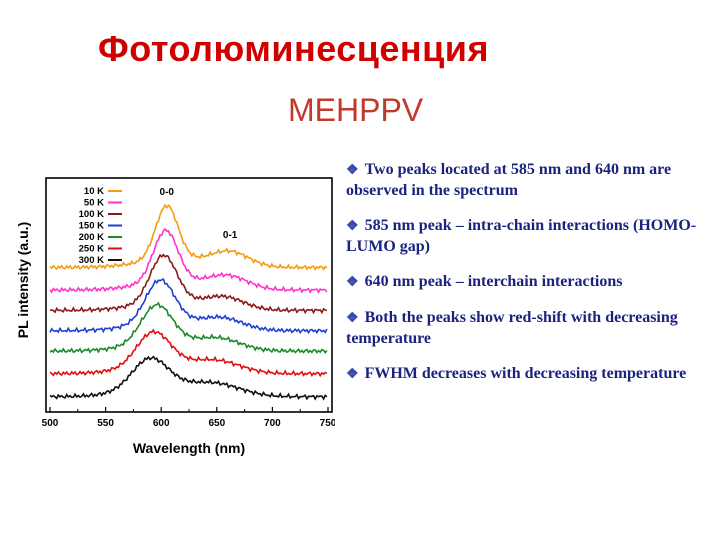  Describe the element at coordinates (91, 237) in the screenshot. I see `legend-label: 200 K` at that location.